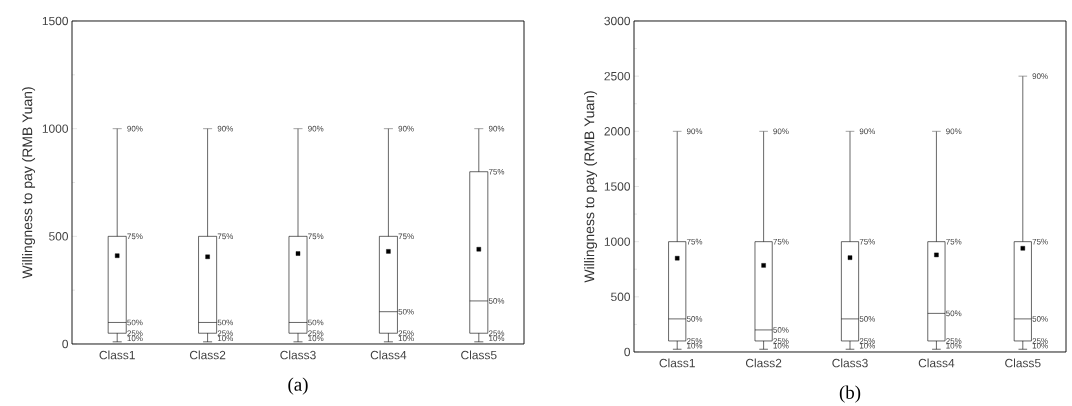 This screenshot has height=406, width=1072. I want to click on y-tick-label: 3000, so click(617, 21).